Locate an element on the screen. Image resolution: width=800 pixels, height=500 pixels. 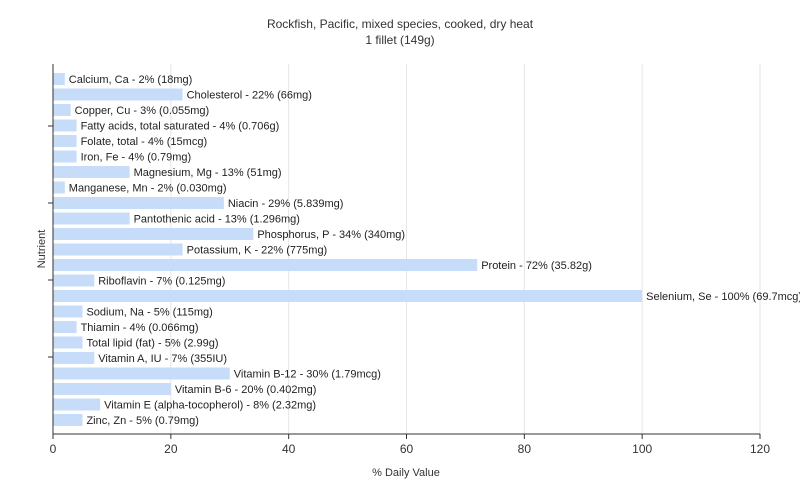
x-ticks: 0 20 40 60 80 100 120 is located at coordinates (410, 445).